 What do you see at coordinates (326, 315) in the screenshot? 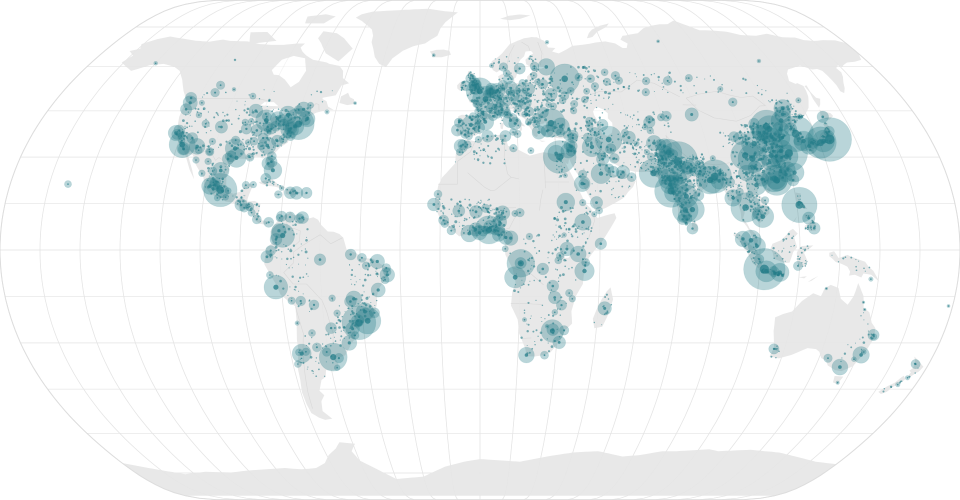
I see `land-south_america` at bounding box center [326, 315].